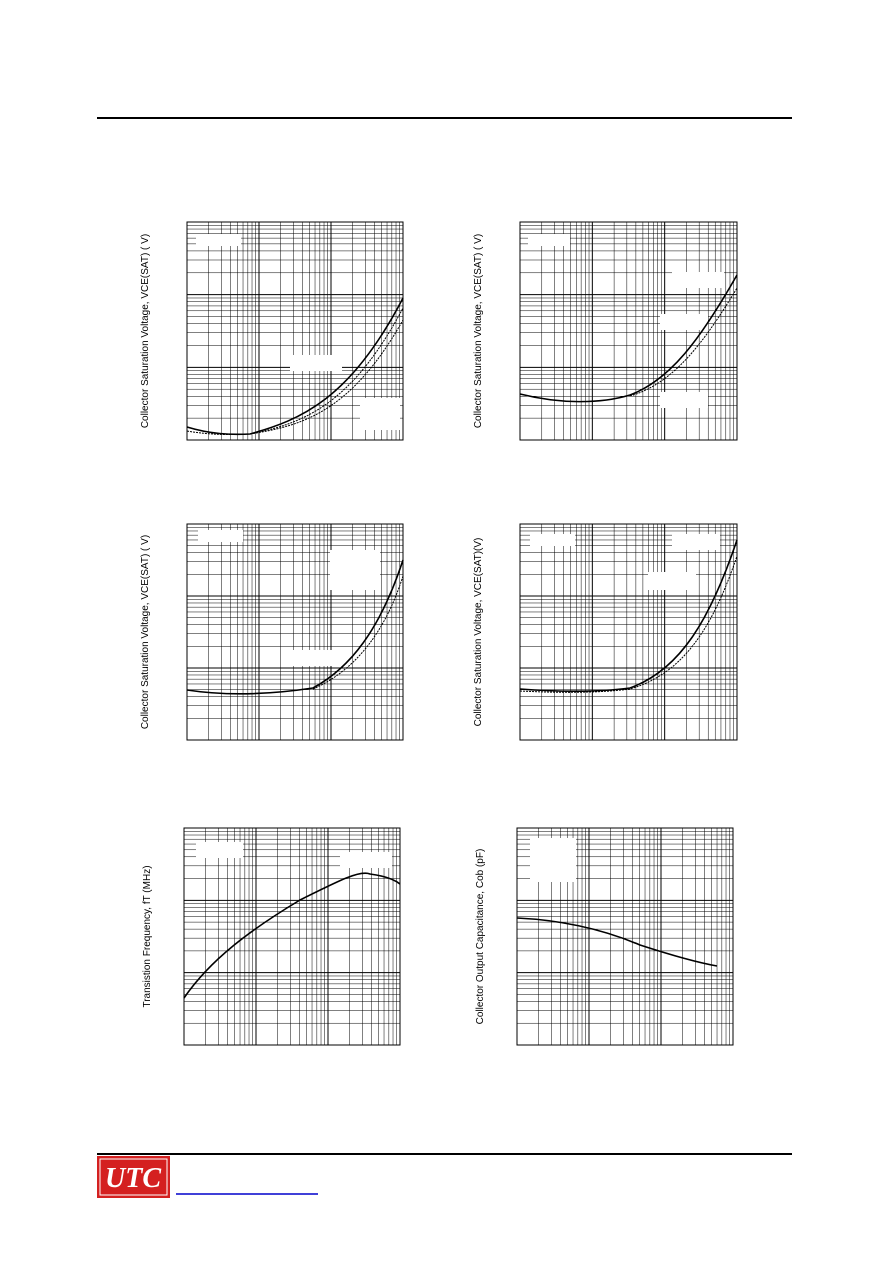 This screenshot has height=1268, width=892. I want to click on y-axis-label: Collector Output Capacitance, Cob (pF), so click(480, 937).